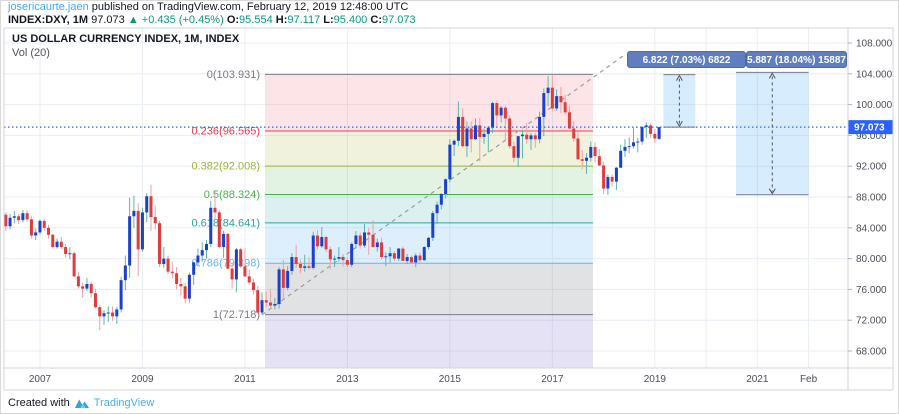 The width and height of the screenshot is (899, 414). Describe the element at coordinates (870, 127) in the screenshot. I see `last-price-badge: 97.073` at that location.